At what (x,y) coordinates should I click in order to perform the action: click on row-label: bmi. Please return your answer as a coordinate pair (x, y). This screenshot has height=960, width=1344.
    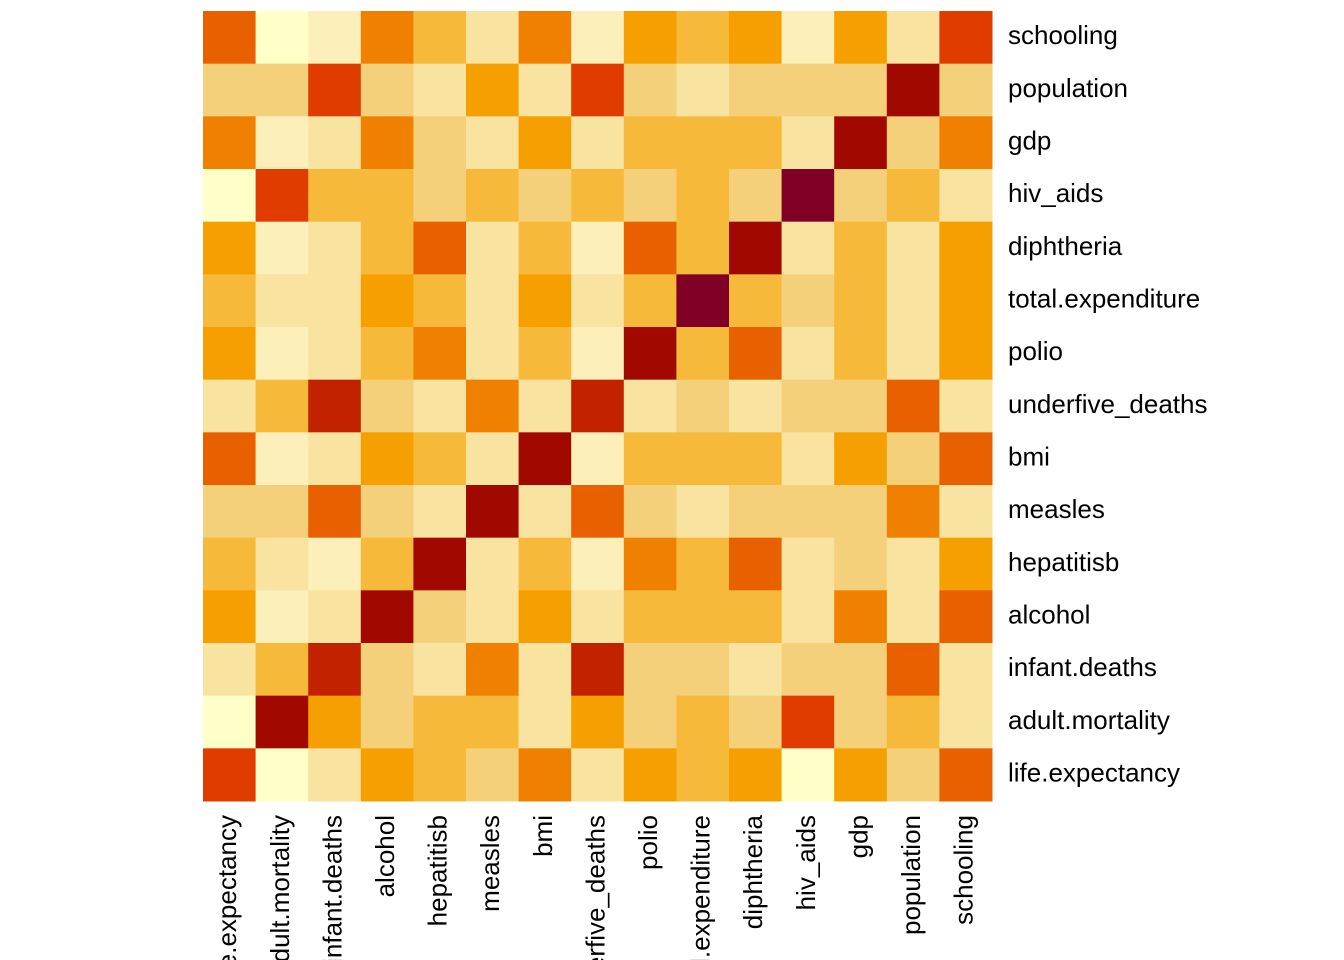
    Looking at the image, I should click on (1029, 457).